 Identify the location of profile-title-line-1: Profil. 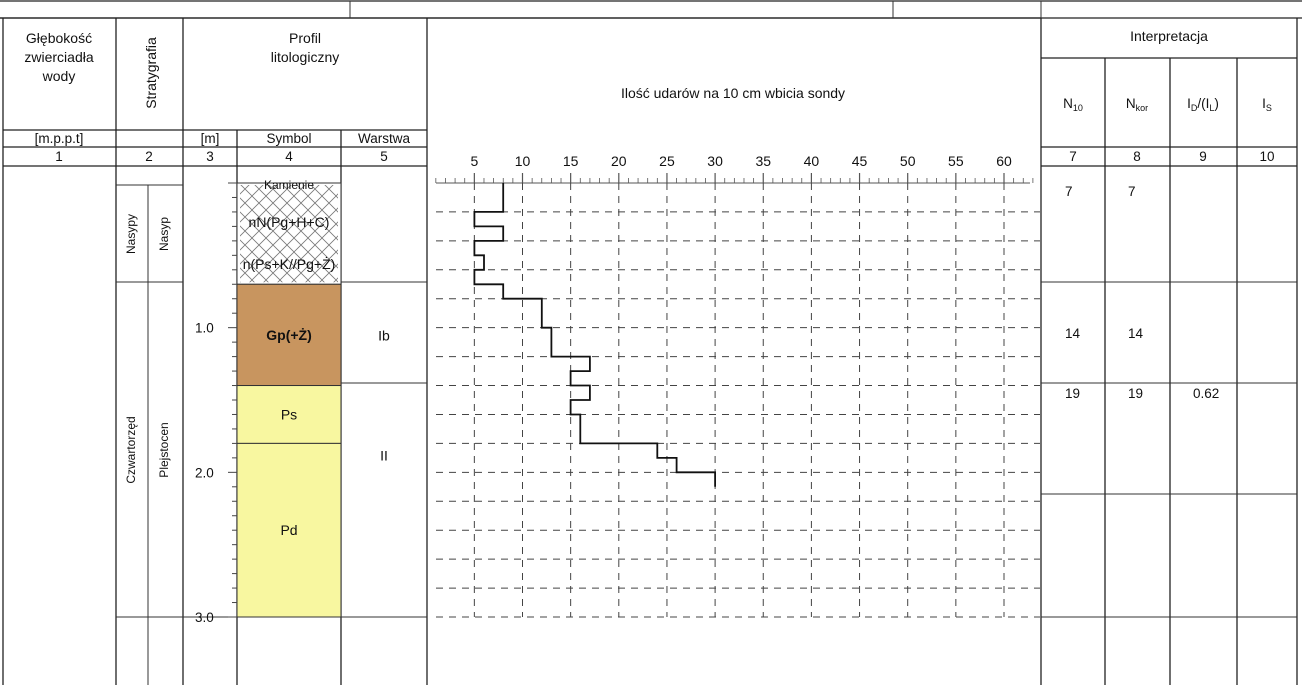
(305, 38).